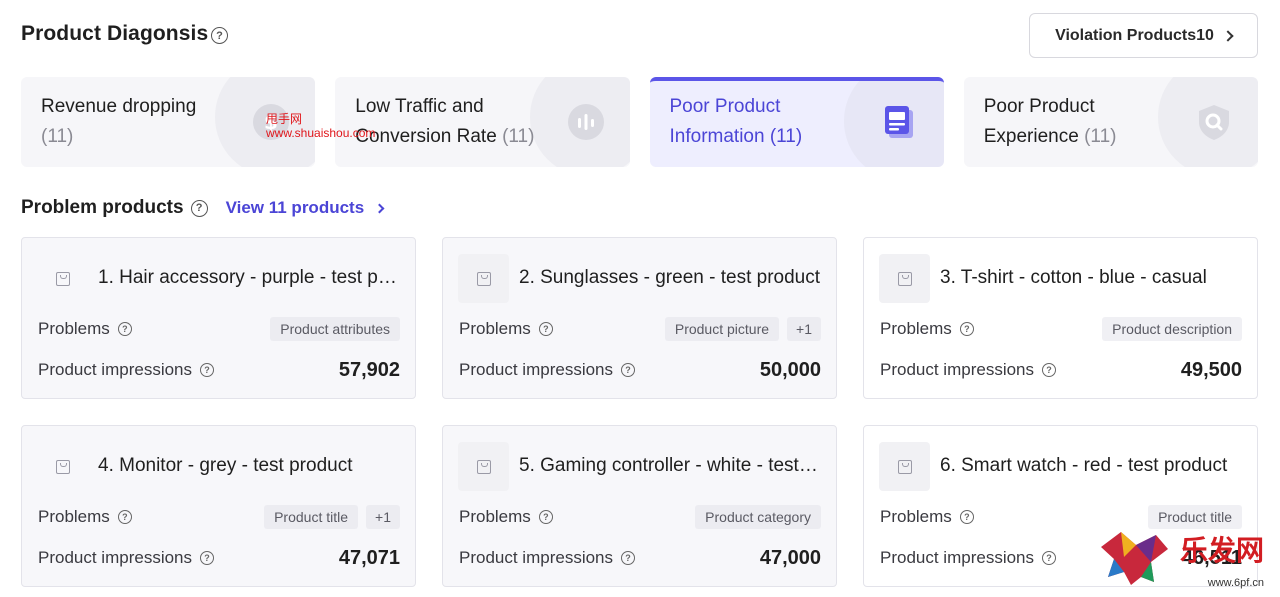  I want to click on chart-bars-icon, so click(585, 122).